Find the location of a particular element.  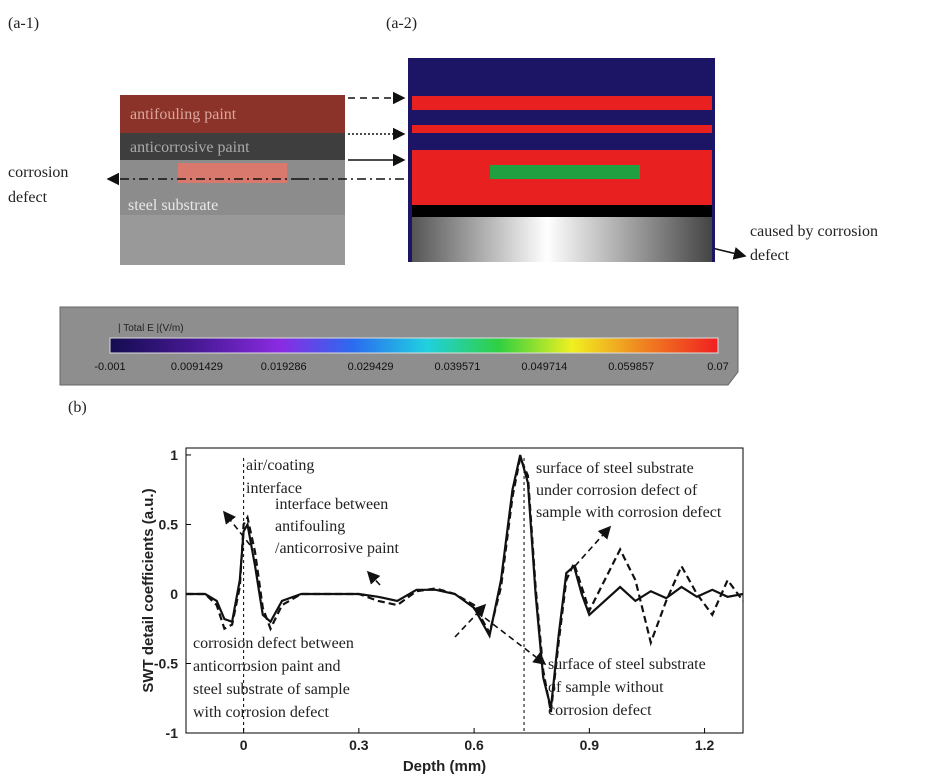

annotation: interface is located at coordinates (274, 488).